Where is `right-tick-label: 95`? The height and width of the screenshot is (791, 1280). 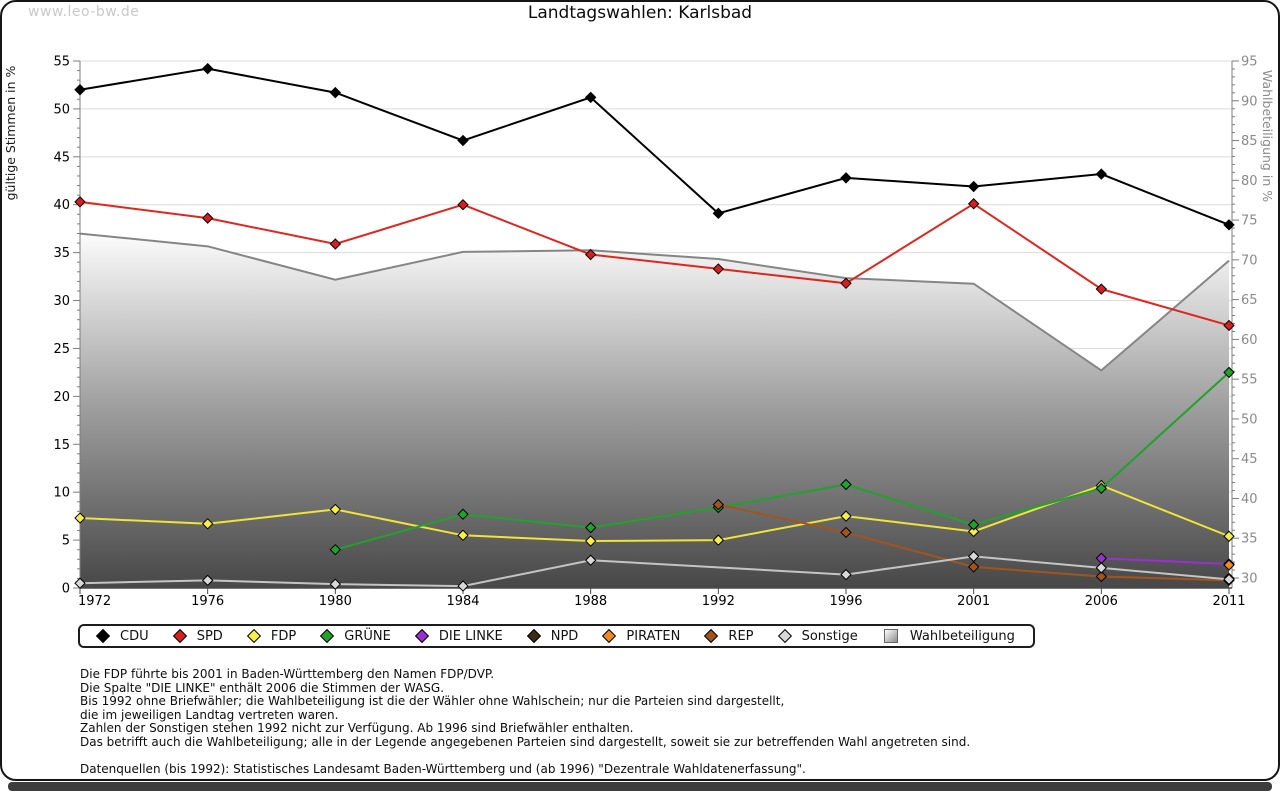
right-tick-label: 95 is located at coordinates (1249, 62).